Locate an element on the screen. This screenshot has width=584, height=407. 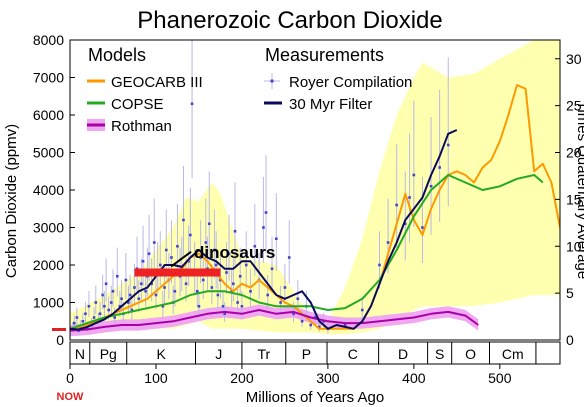
y2-tick-label: 5 is located at coordinates (570, 293).